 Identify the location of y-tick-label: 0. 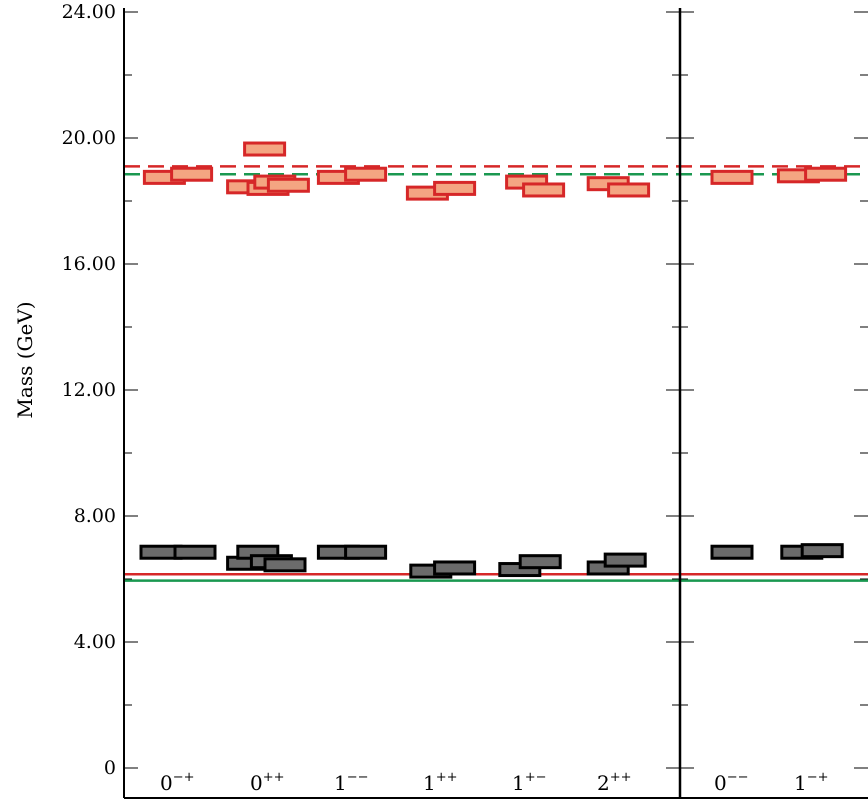
(110, 768).